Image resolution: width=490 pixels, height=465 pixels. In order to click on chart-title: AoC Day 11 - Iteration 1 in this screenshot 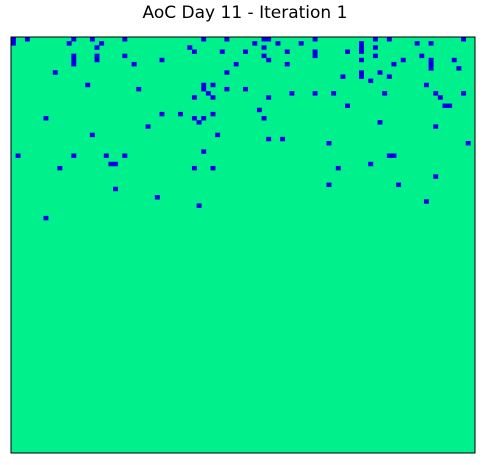, I will do `click(245, 13)`.